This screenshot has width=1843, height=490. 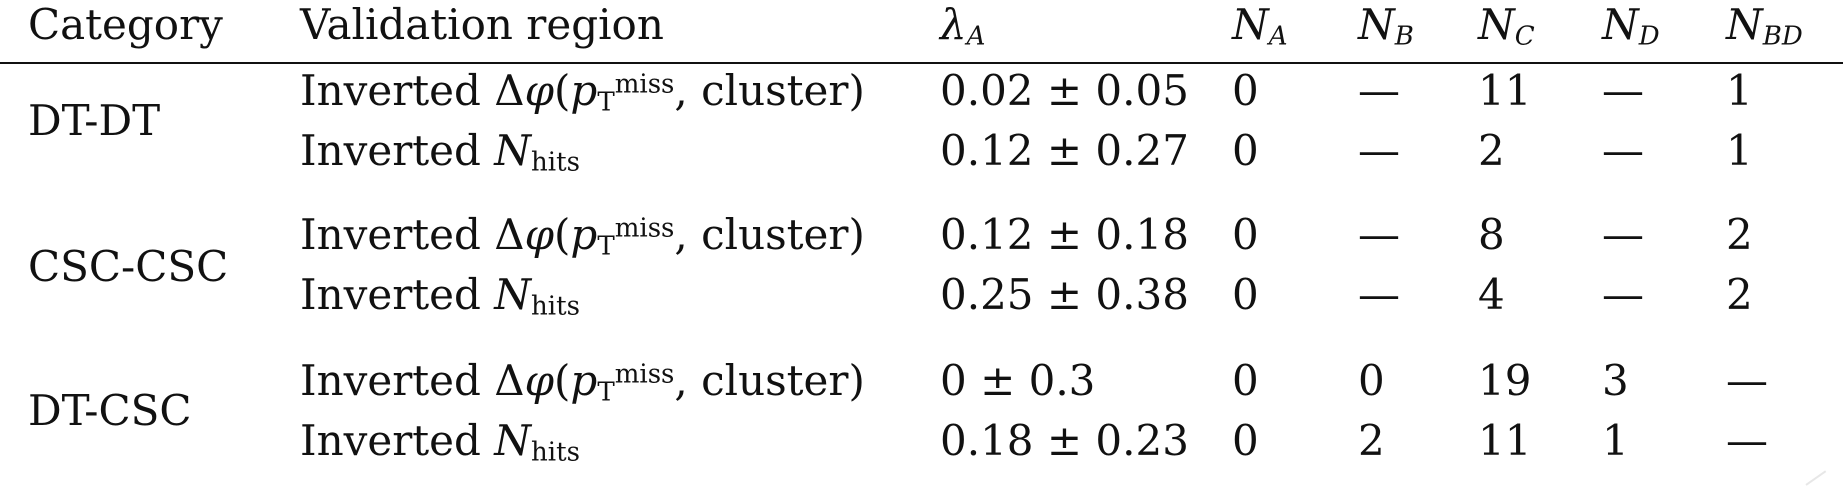 What do you see at coordinates (128, 266) in the screenshot?
I see `category-label: CSC-CSC` at bounding box center [128, 266].